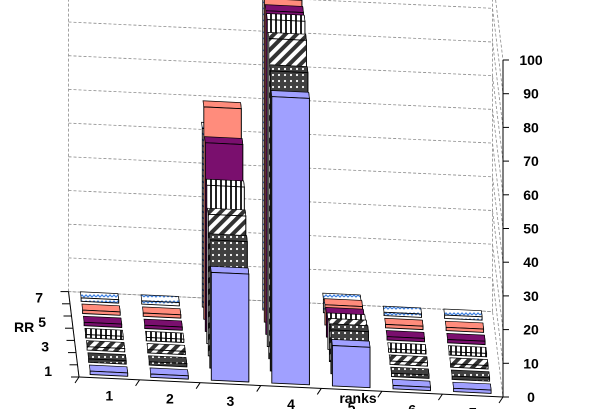 The image size is (591, 409). Describe the element at coordinates (231, 401) in the screenshot. I see `x-tick-label: 3` at that location.